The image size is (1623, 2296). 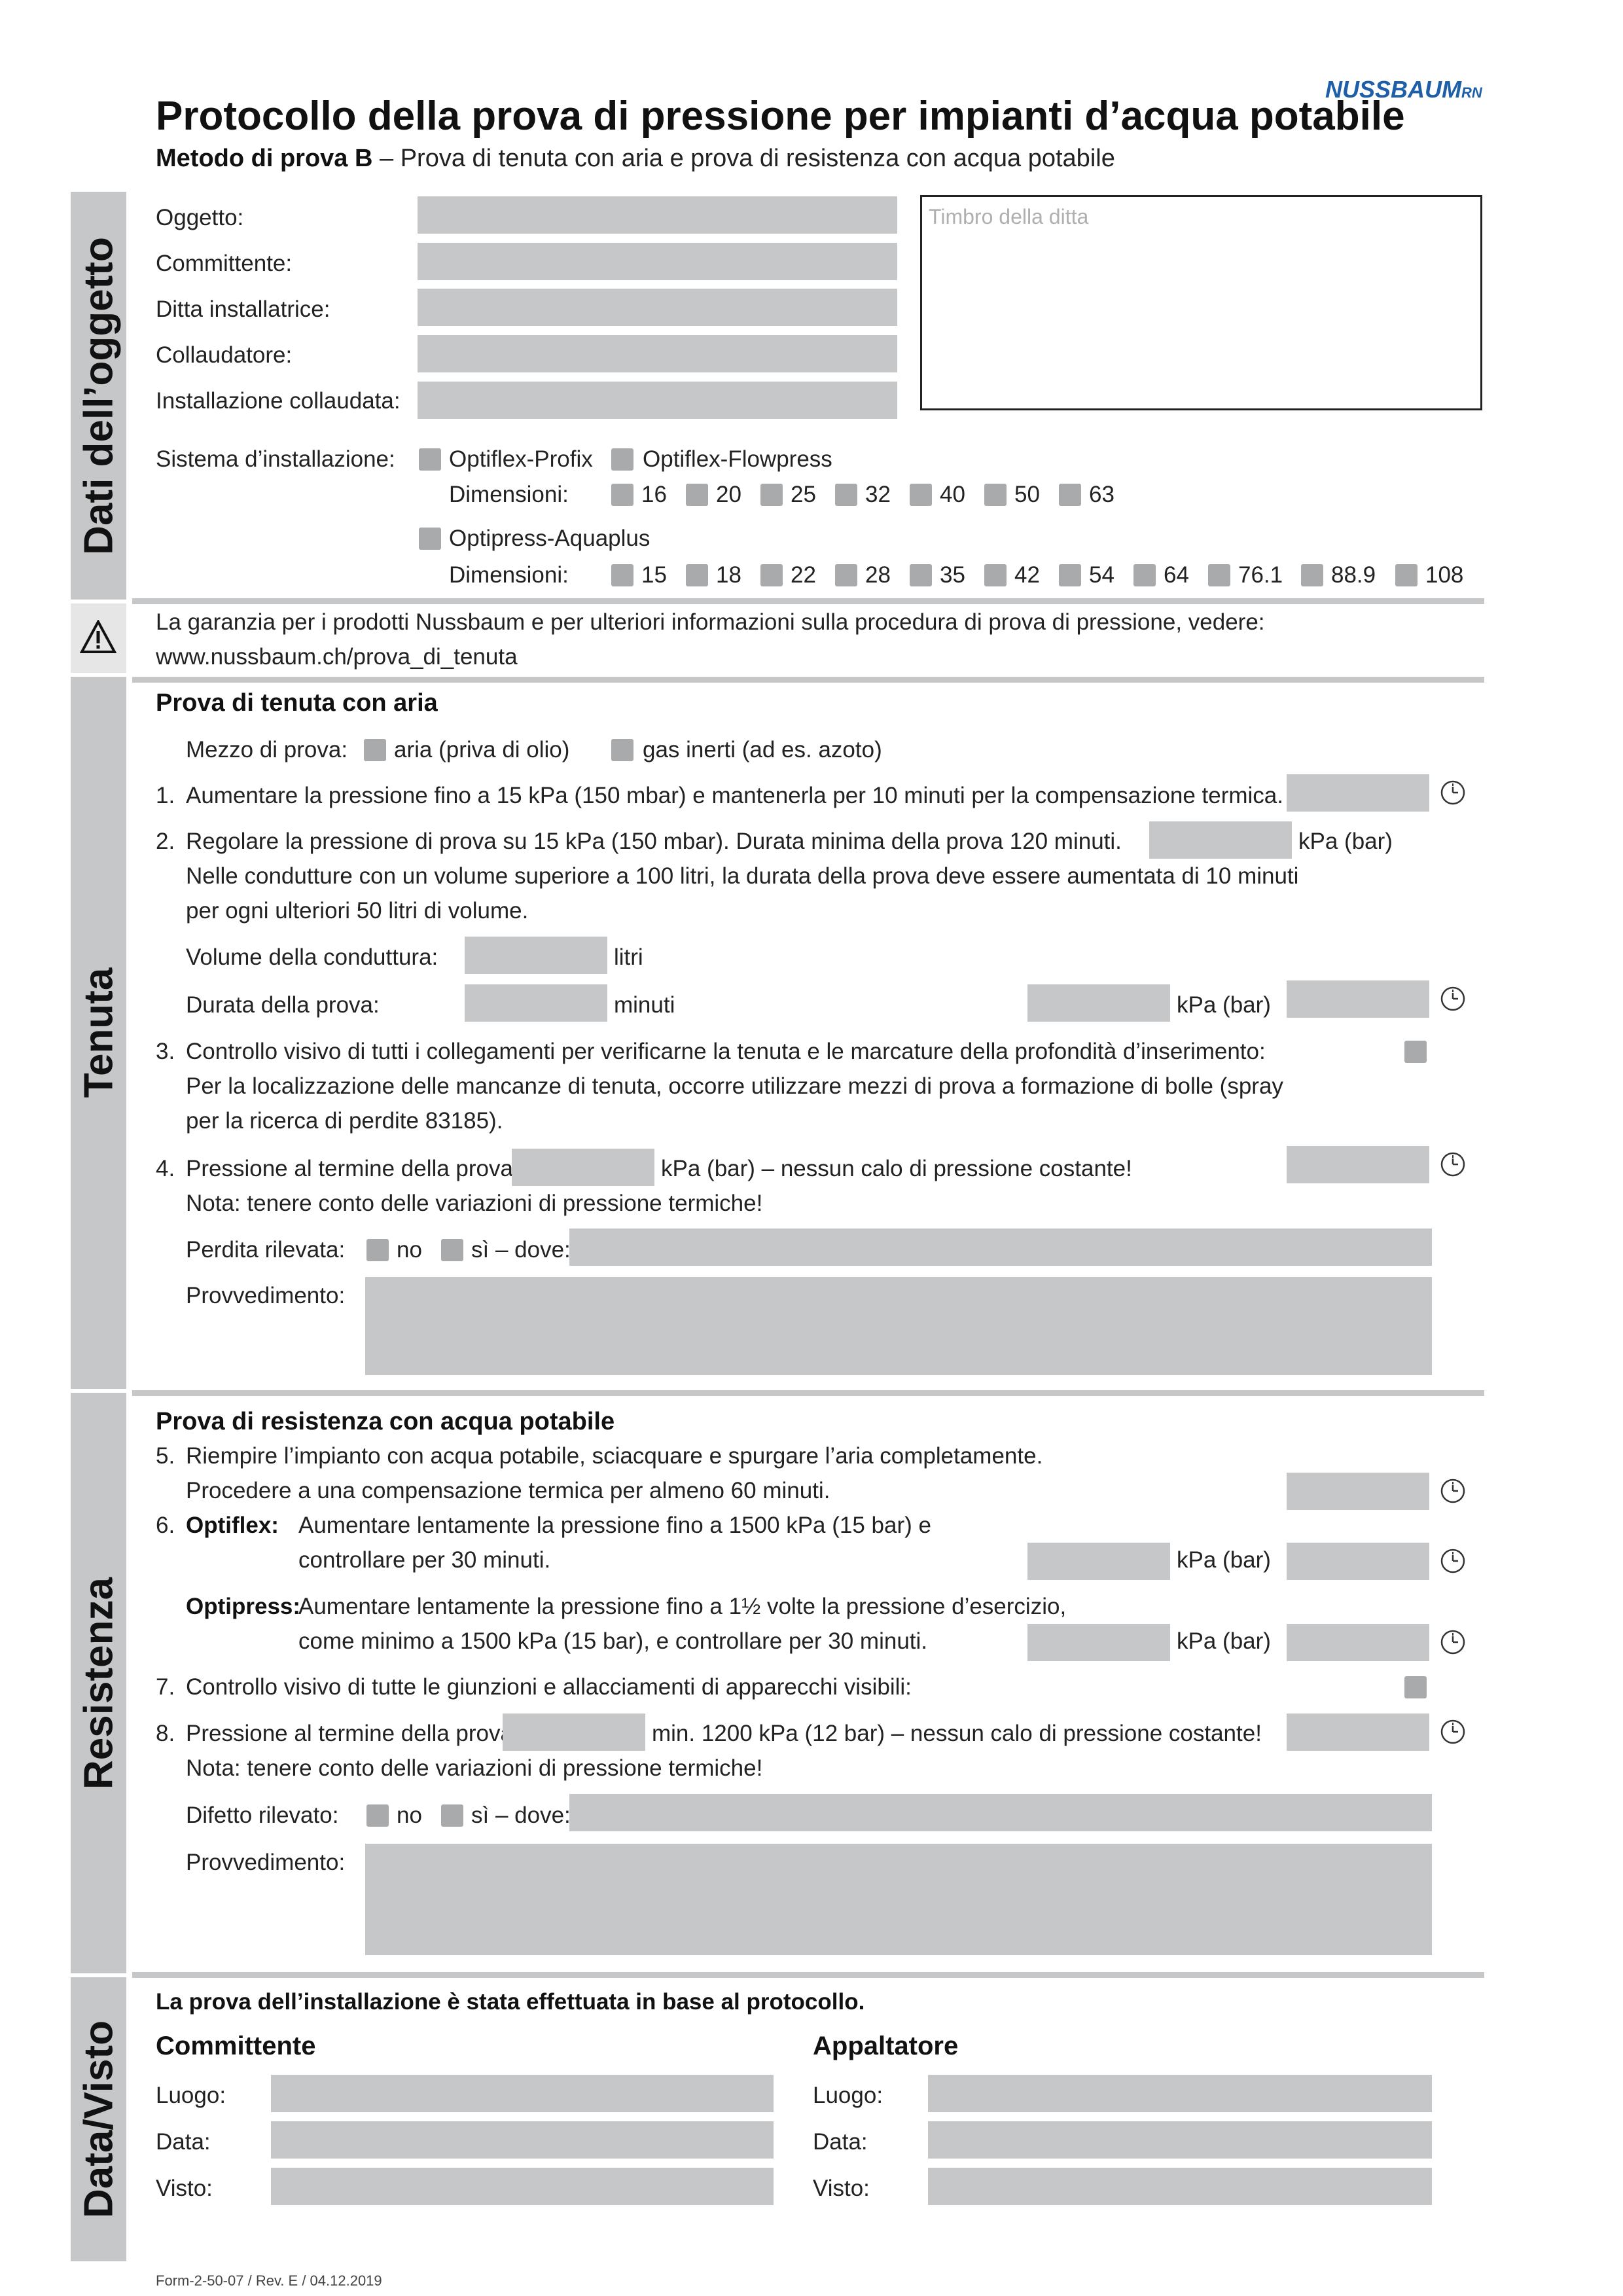 What do you see at coordinates (378, 1815) in the screenshot?
I see `difetto-no-checkbox` at bounding box center [378, 1815].